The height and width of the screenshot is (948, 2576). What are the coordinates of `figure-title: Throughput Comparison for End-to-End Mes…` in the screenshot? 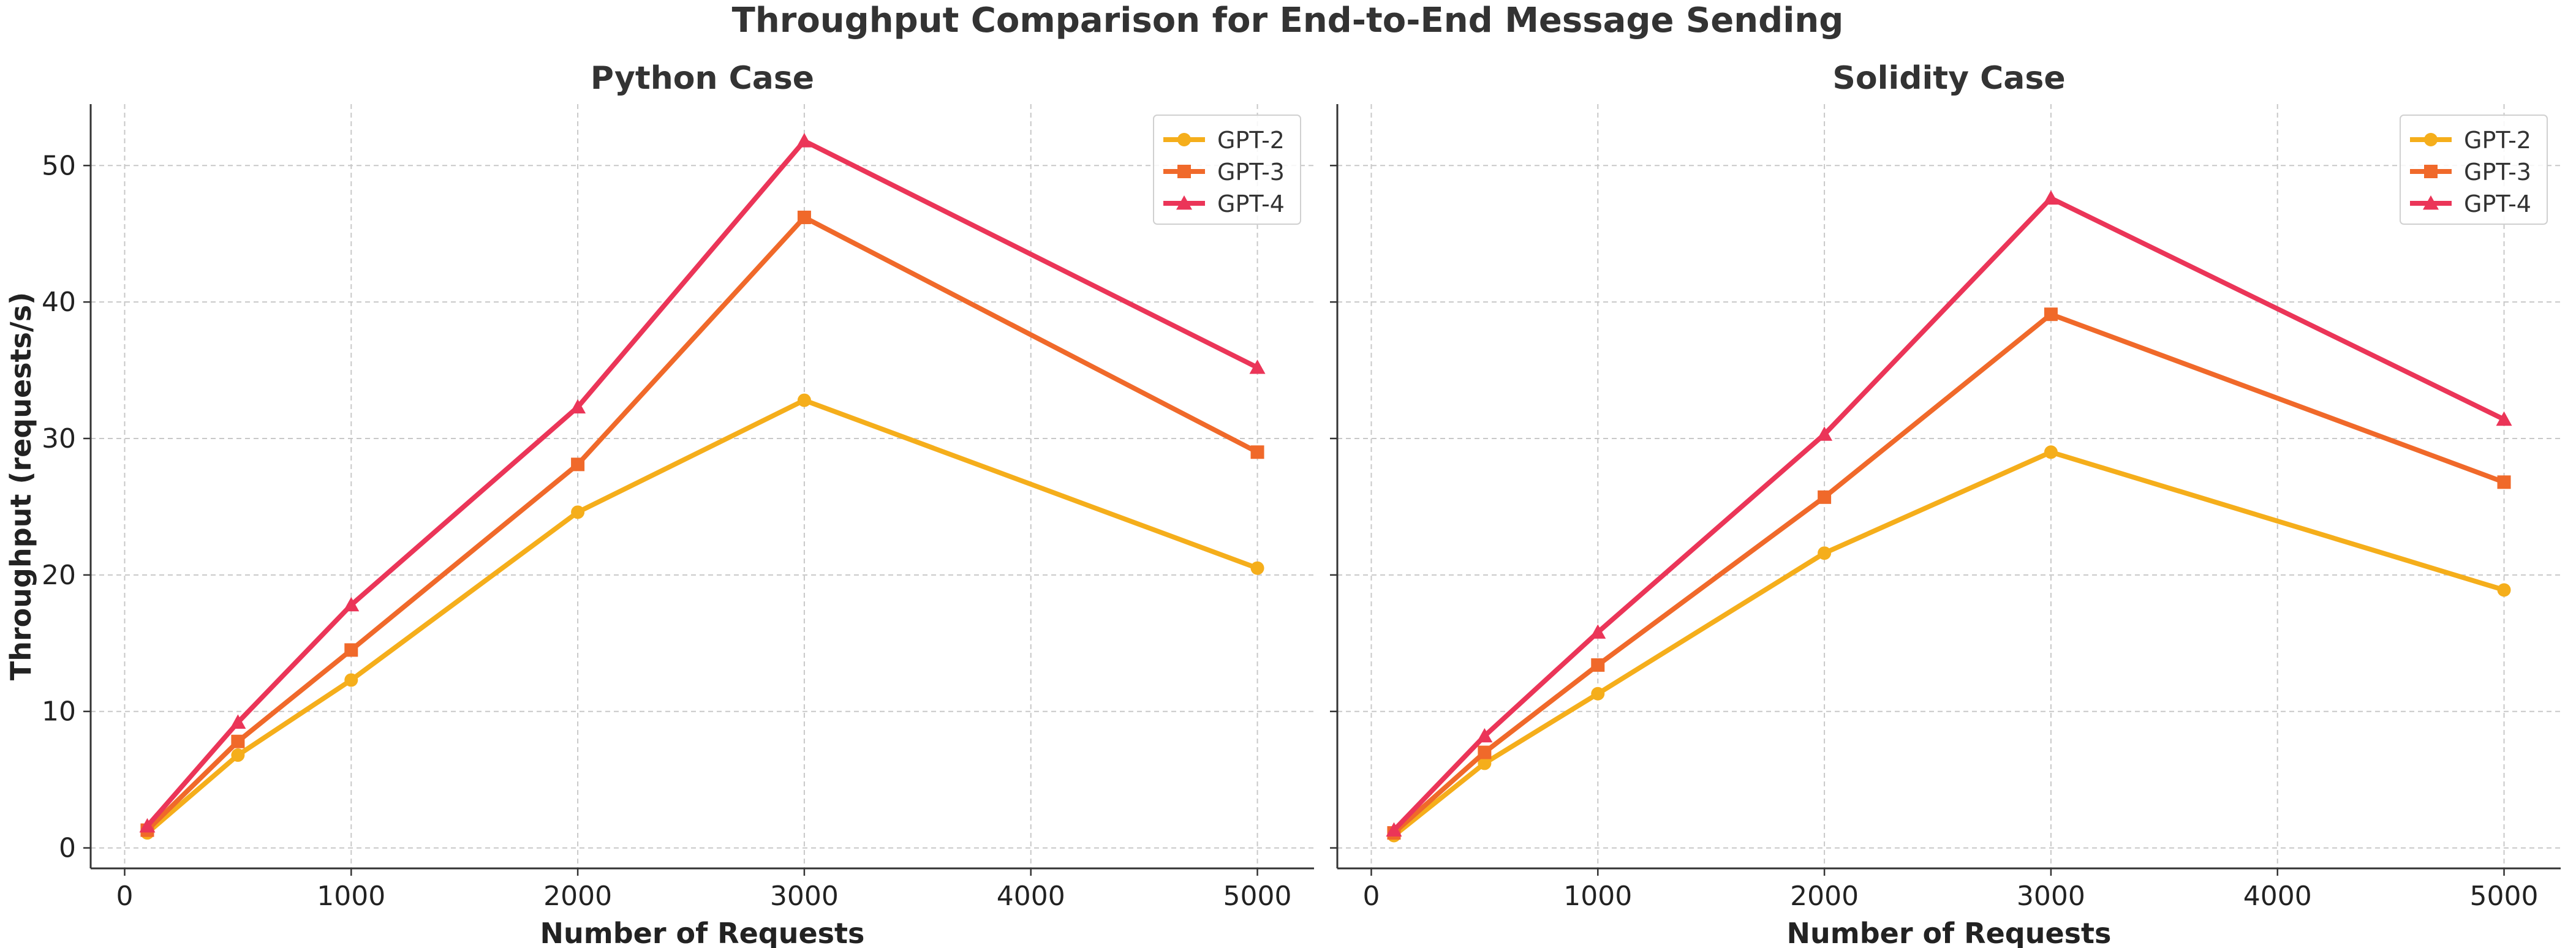 It's located at (1288, 20).